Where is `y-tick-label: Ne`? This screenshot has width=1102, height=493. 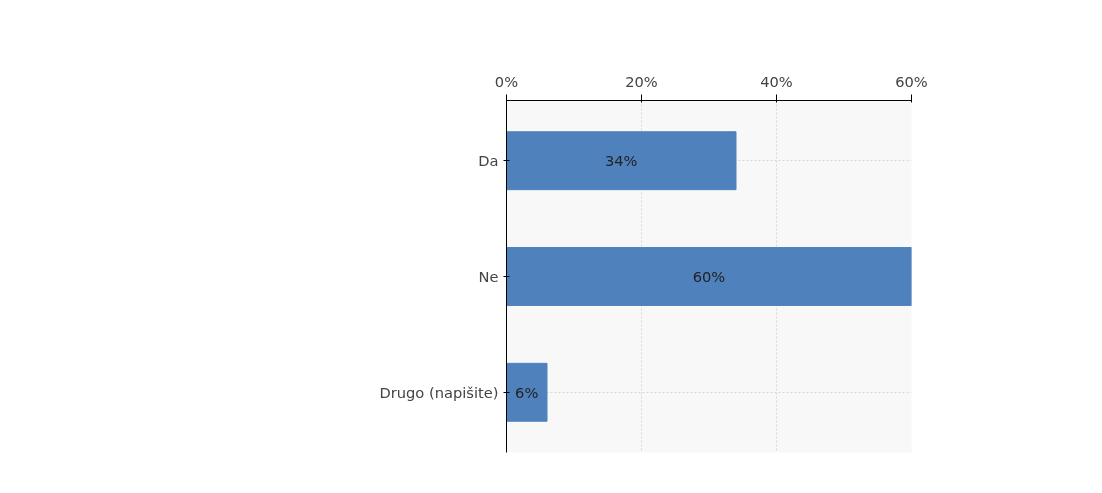
y-tick-label: Ne is located at coordinates (488, 276).